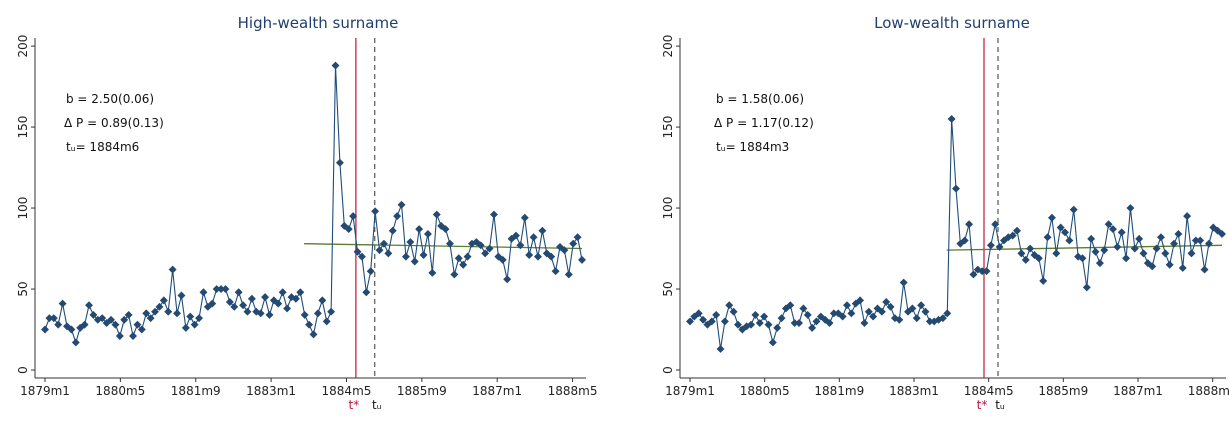 The image size is (1229, 427). I want to click on t-star-label: t*, so click(354, 405).